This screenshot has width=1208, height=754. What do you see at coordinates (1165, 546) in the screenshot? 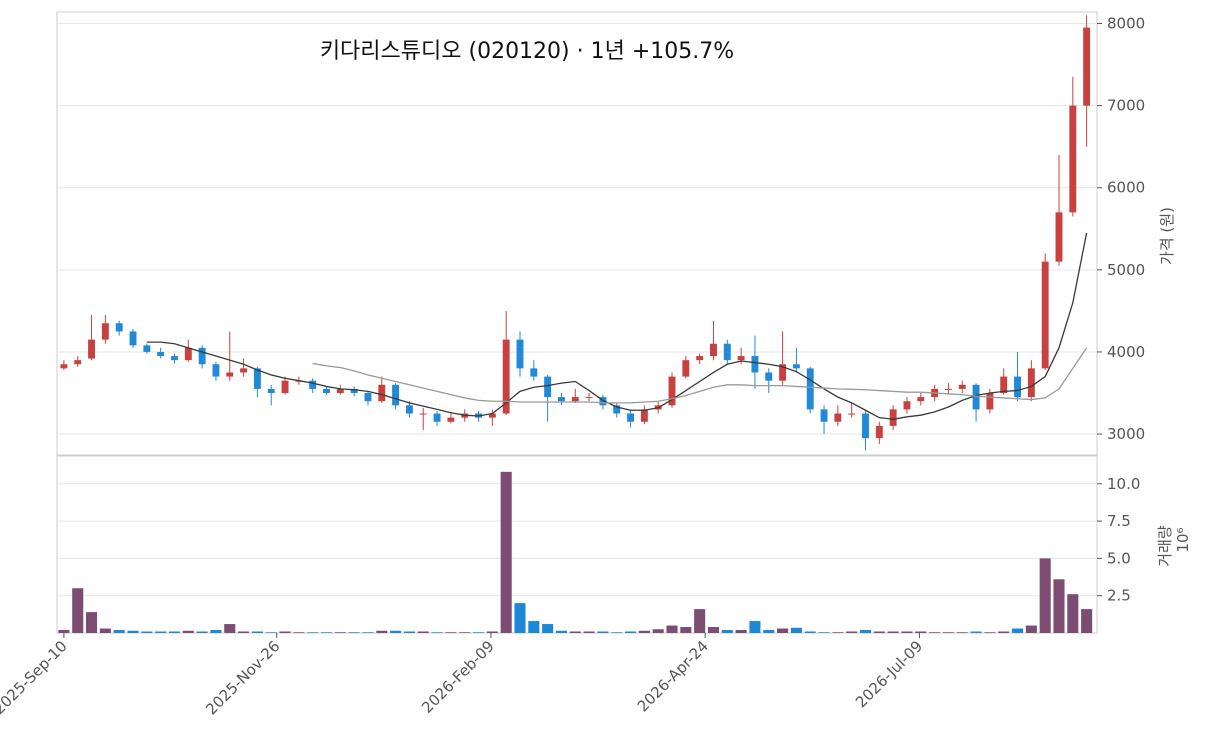
I see `y-axis-label: 거래량` at bounding box center [1165, 546].